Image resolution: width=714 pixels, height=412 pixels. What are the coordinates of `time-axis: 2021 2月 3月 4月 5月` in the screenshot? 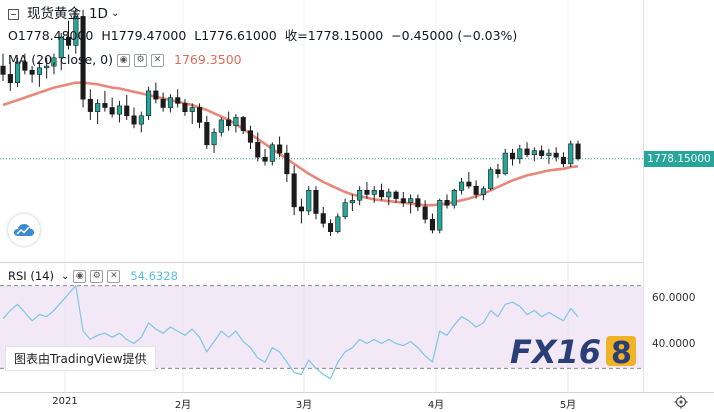 It's located at (357, 402).